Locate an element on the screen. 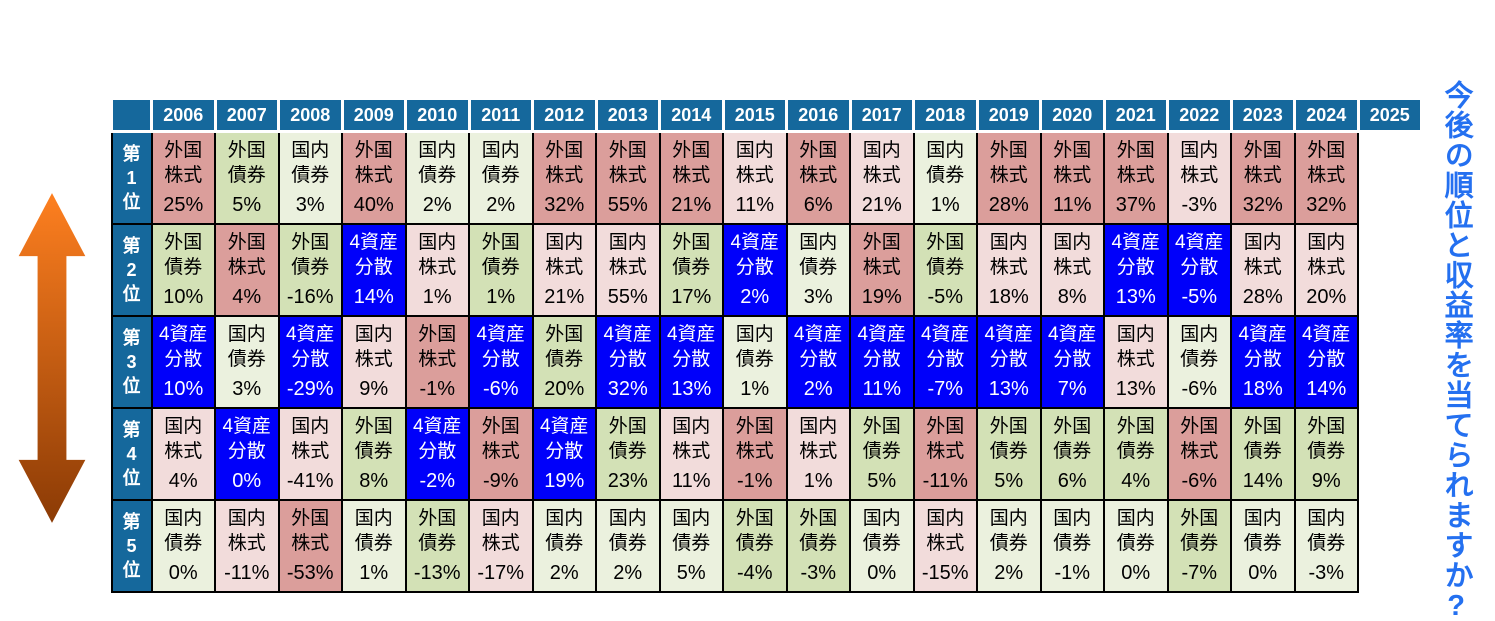 The width and height of the screenshot is (1495, 621). year-header-2012: 2012 is located at coordinates (564, 115).